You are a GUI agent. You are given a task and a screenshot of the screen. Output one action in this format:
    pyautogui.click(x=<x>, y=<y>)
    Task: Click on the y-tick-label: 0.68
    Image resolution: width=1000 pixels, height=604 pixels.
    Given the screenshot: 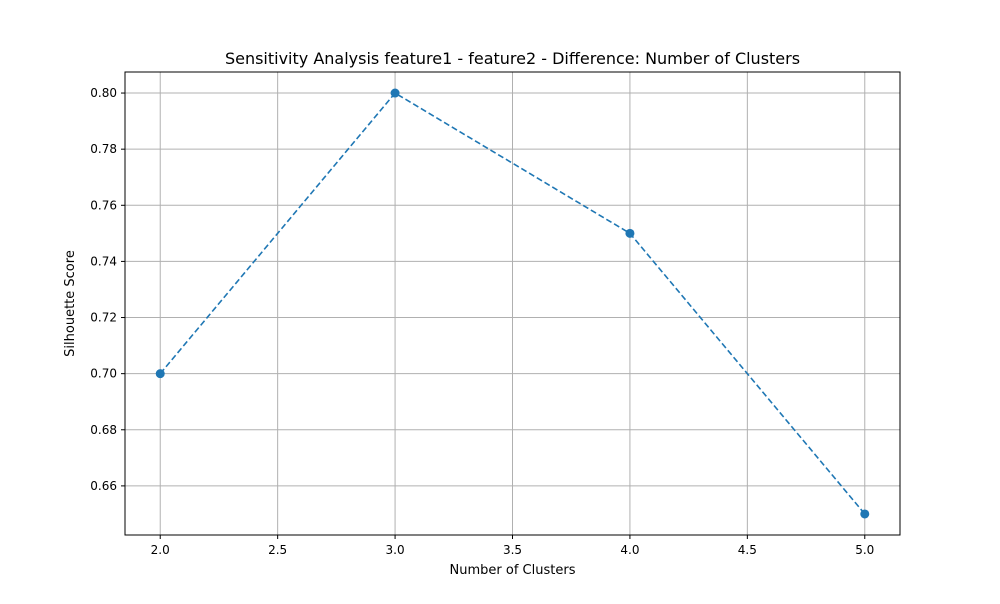 What is the action you would take?
    pyautogui.click(x=103, y=430)
    